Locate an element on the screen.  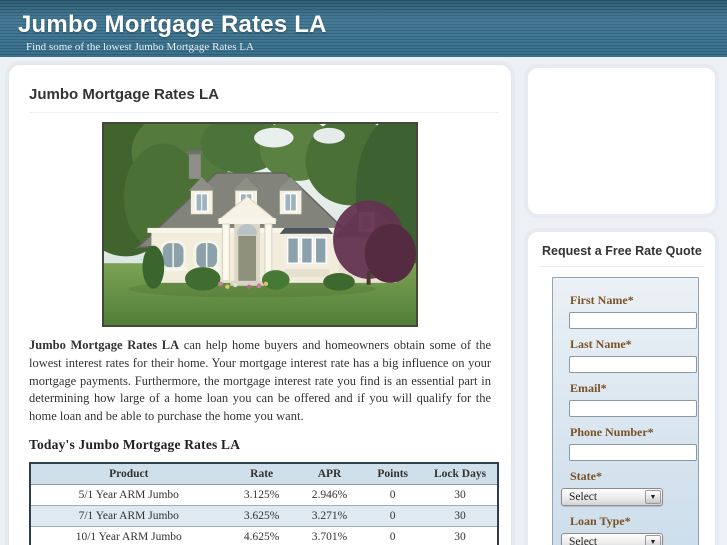
col-header-product: Product is located at coordinates (128, 473).